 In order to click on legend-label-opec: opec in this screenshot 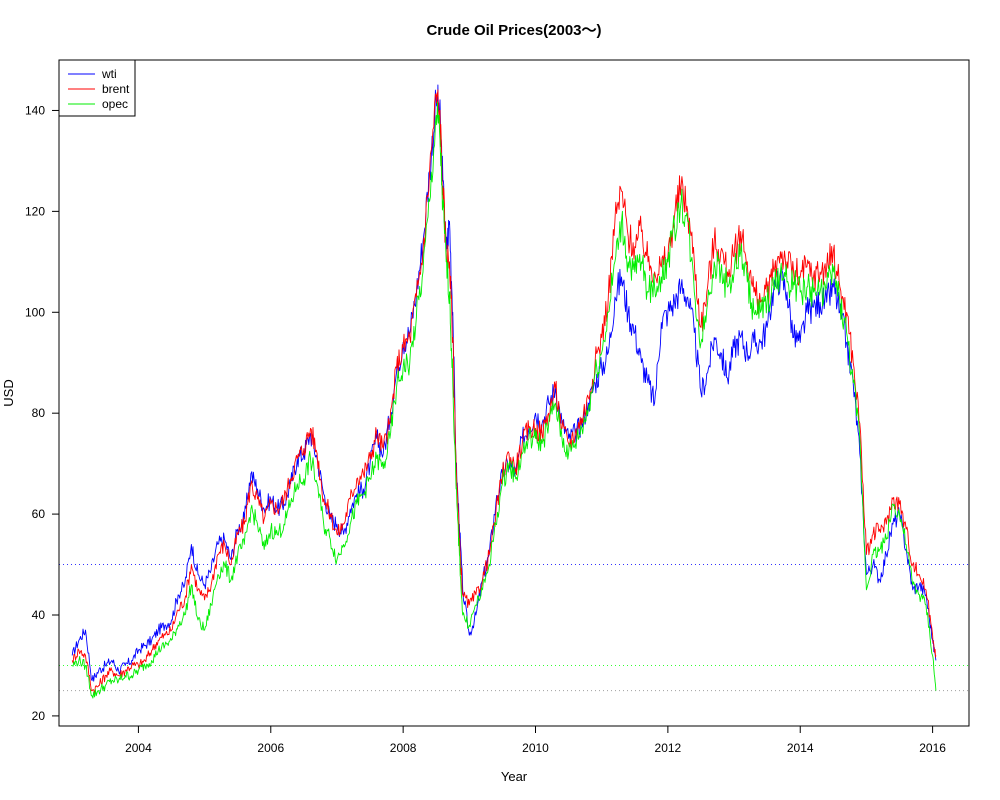, I will do `click(115, 104)`.